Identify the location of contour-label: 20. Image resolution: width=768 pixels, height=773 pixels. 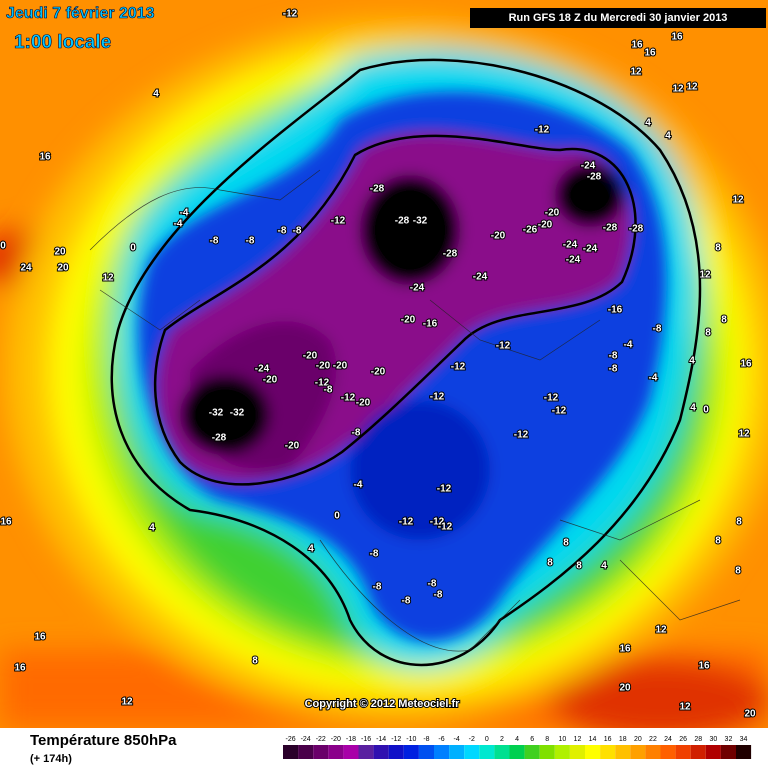
(625, 688).